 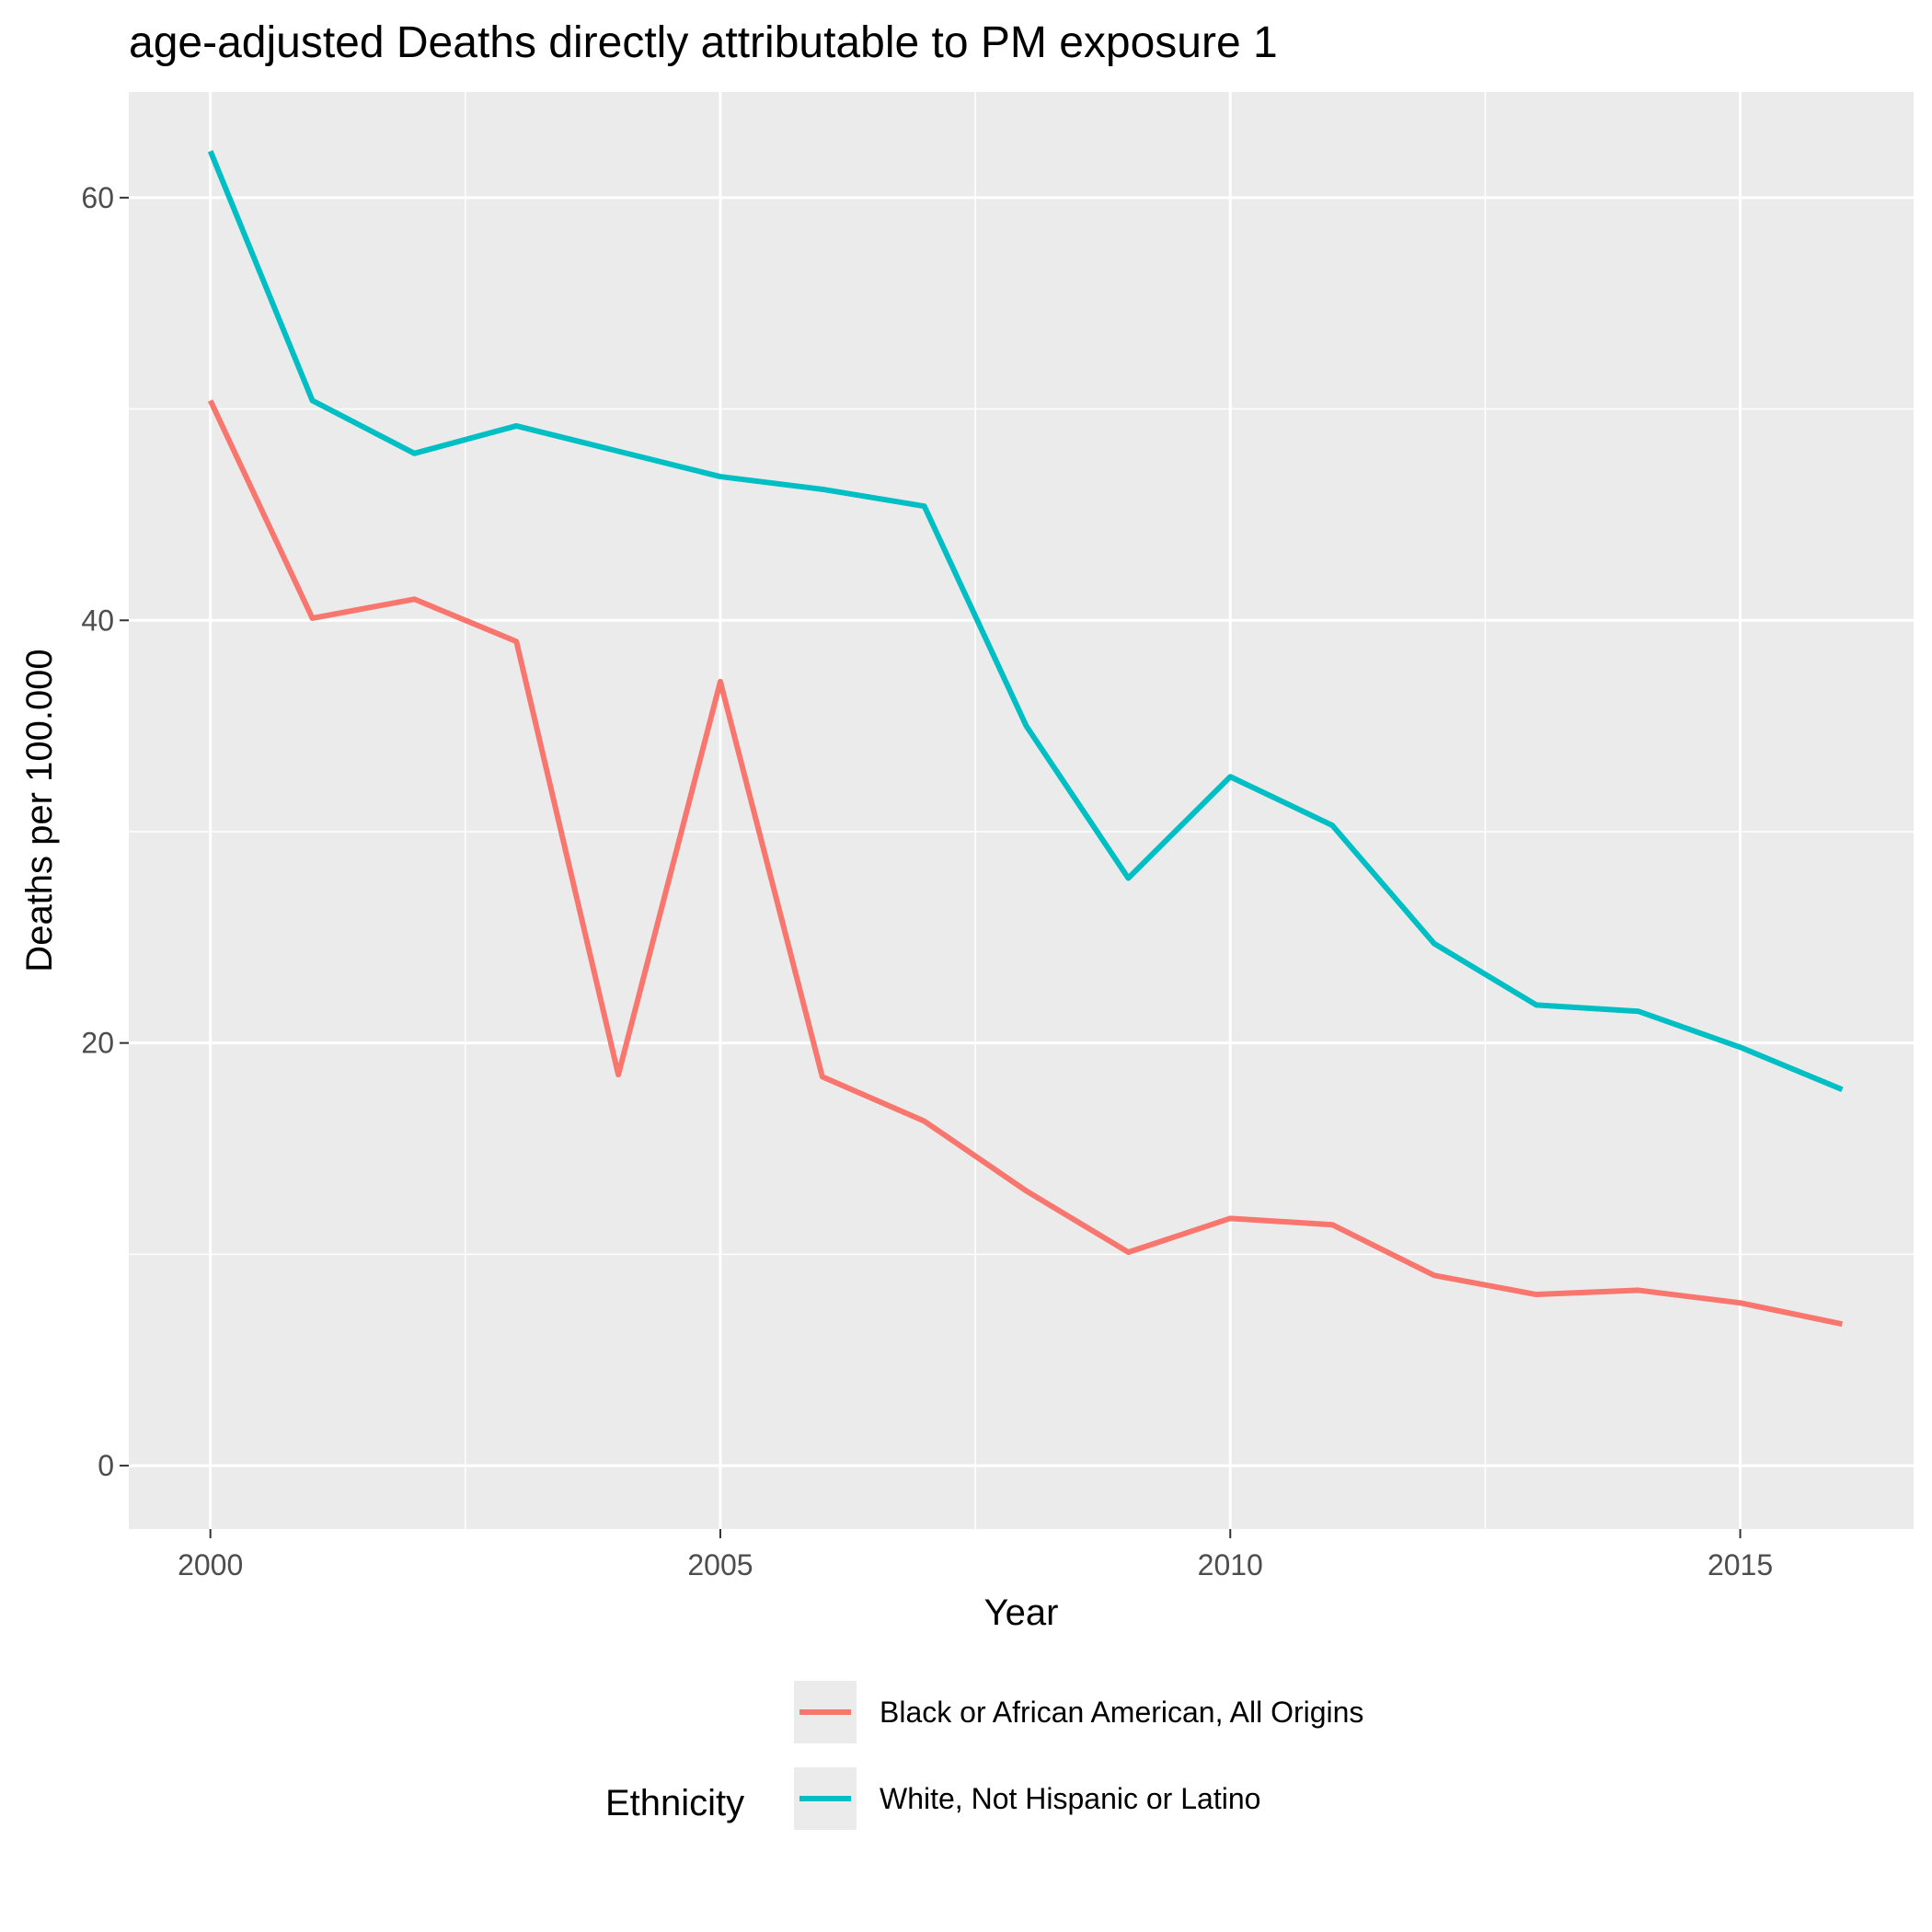 What do you see at coordinates (97, 620) in the screenshot?
I see `y-tick-label: 40` at bounding box center [97, 620].